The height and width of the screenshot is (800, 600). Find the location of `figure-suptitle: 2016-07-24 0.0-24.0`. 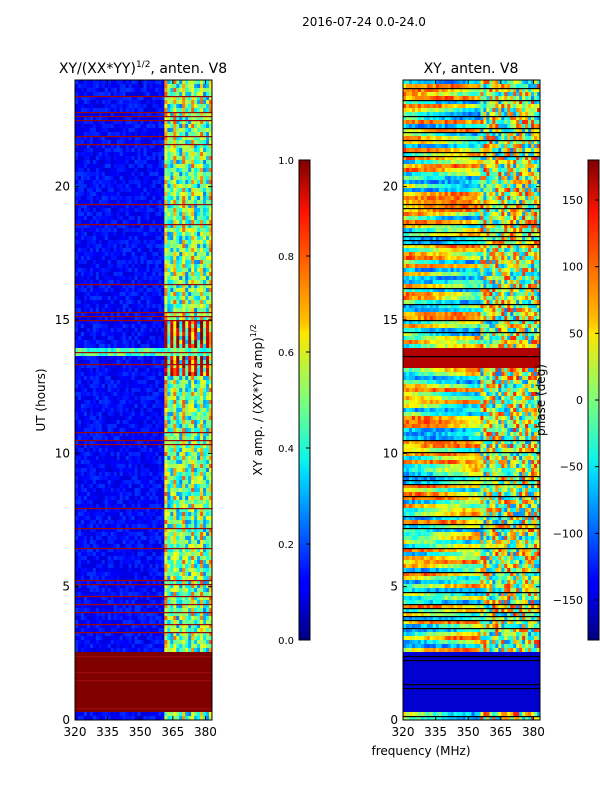

figure-suptitle: 2016-07-24 0.0-24.0 is located at coordinates (364, 22).